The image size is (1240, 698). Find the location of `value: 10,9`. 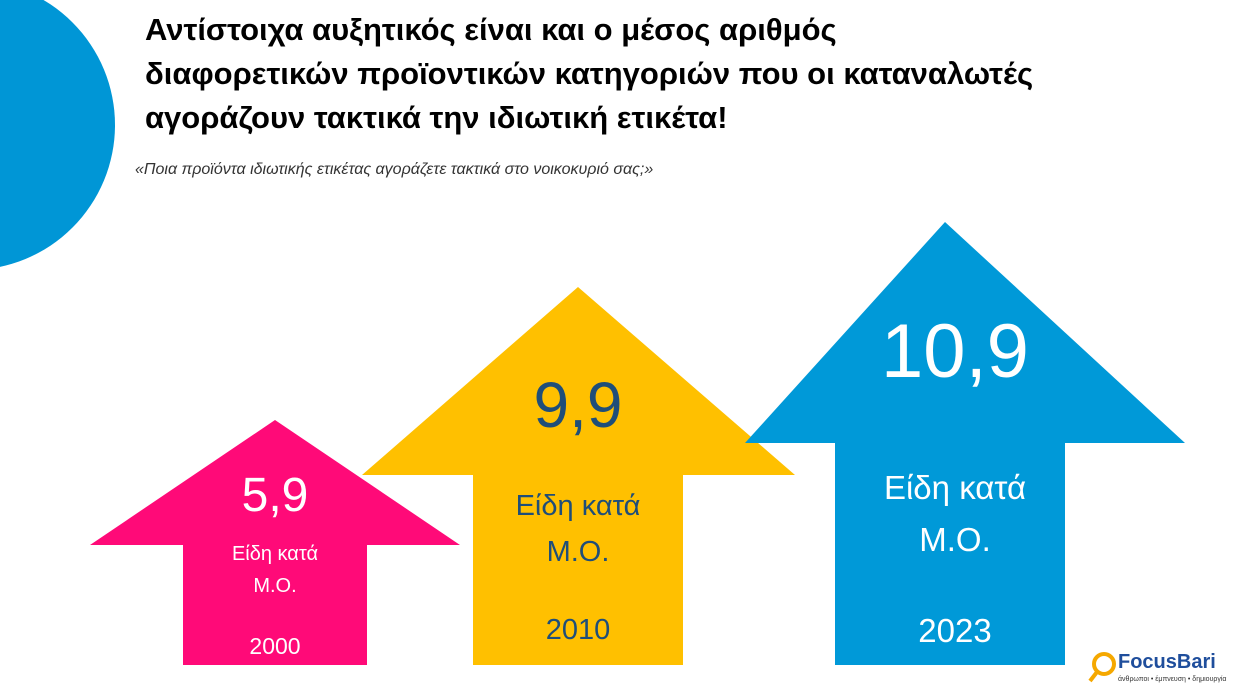

value: 10,9 is located at coordinates (955, 351).